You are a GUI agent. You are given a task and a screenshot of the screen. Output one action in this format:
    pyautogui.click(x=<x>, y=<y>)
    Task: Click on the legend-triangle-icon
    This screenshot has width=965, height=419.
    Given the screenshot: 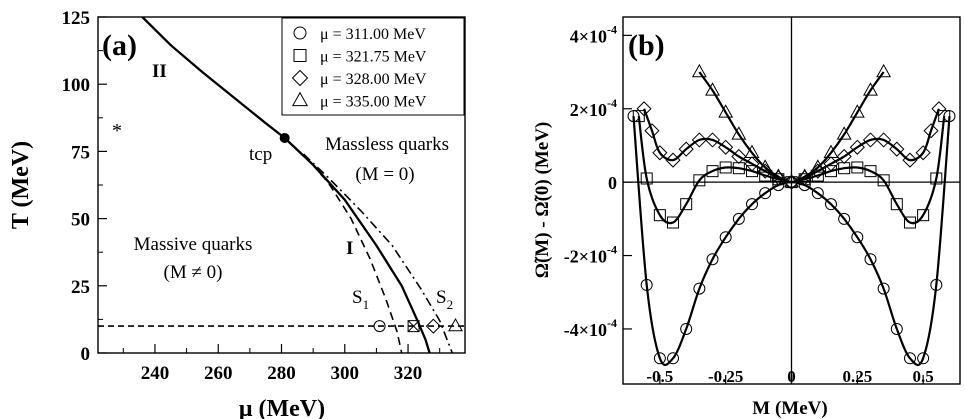 What is the action you would take?
    pyautogui.click(x=300, y=99)
    